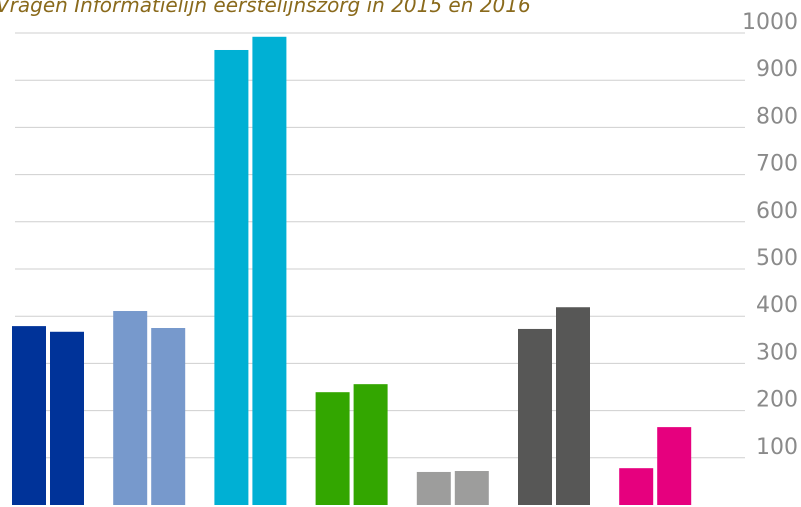 This screenshot has width=801, height=507. What do you see at coordinates (777, 305) in the screenshot?
I see `y-tick-label: 400` at bounding box center [777, 305].